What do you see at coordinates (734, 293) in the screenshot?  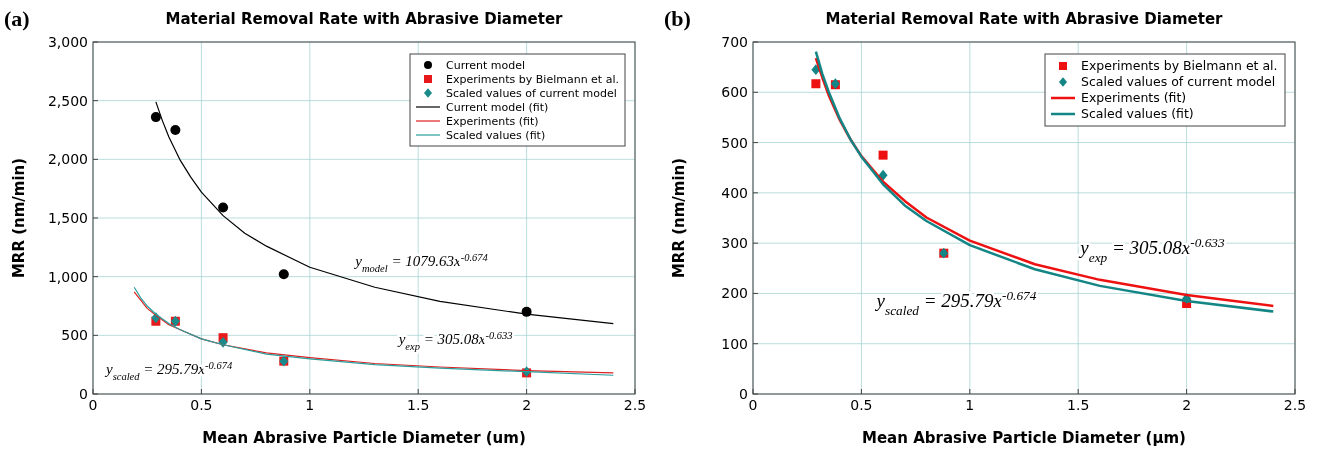 I see `y-tick-label: 200` at bounding box center [734, 293].